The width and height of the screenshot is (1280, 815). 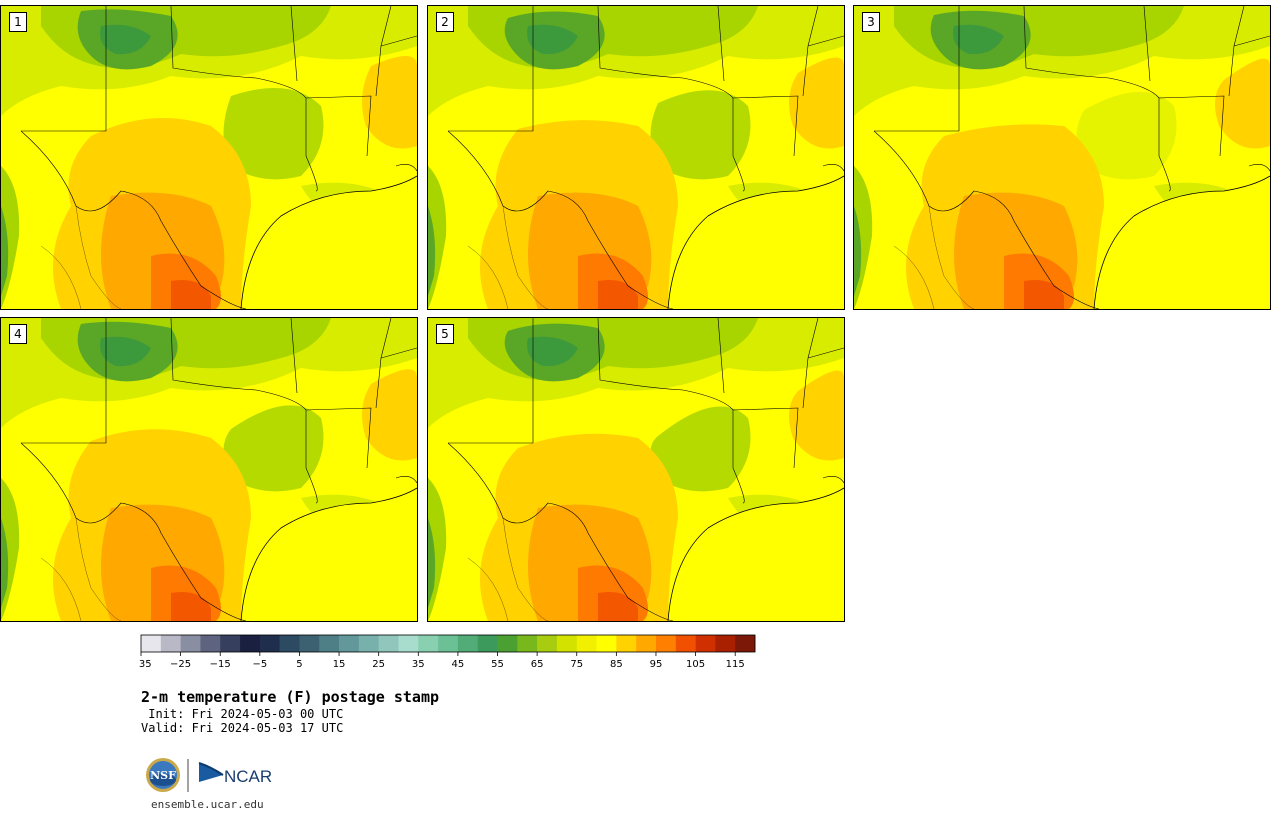 What do you see at coordinates (209, 469) in the screenshot?
I see `panel-4: 4` at bounding box center [209, 469].